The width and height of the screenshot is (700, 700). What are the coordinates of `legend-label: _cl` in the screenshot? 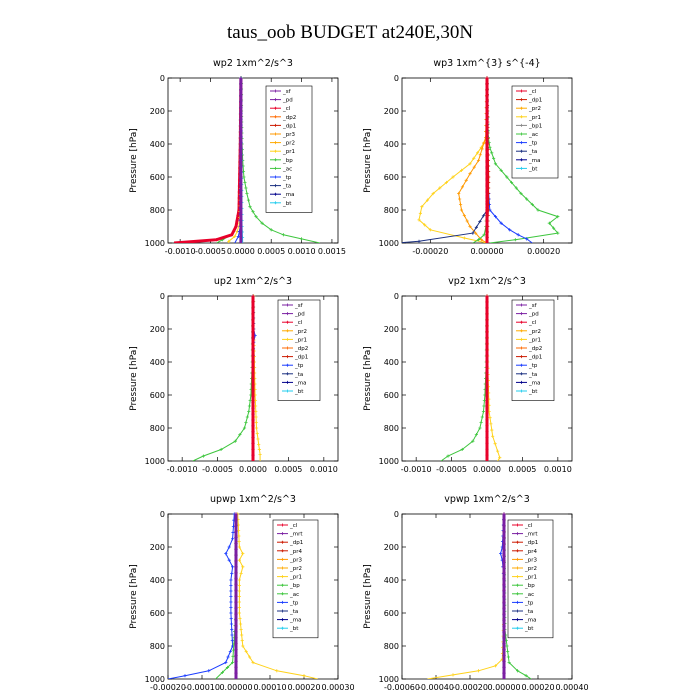 It's located at (298, 323).